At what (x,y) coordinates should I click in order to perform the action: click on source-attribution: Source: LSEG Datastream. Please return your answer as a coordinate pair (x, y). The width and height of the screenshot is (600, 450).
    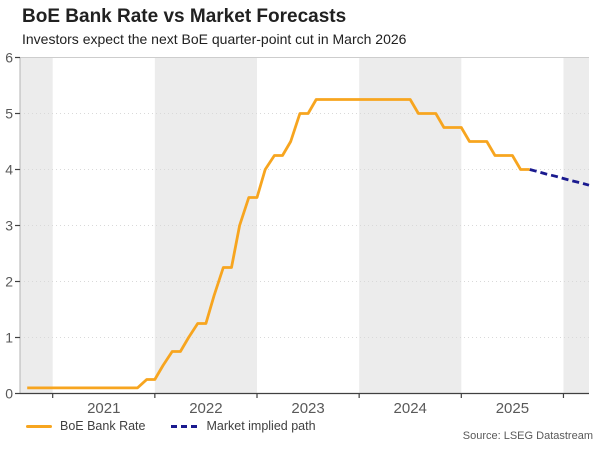
    Looking at the image, I should click on (527, 436).